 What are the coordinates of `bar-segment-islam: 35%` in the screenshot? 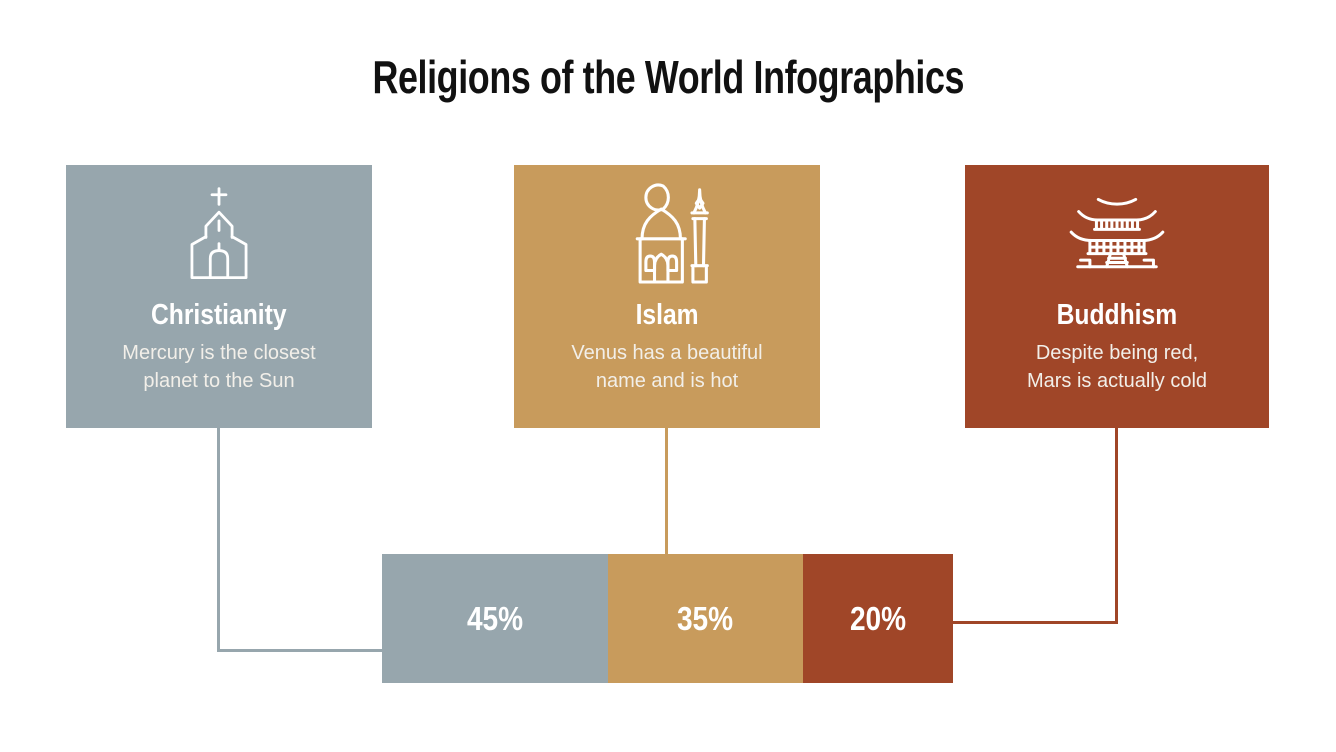 It's located at (705, 618).